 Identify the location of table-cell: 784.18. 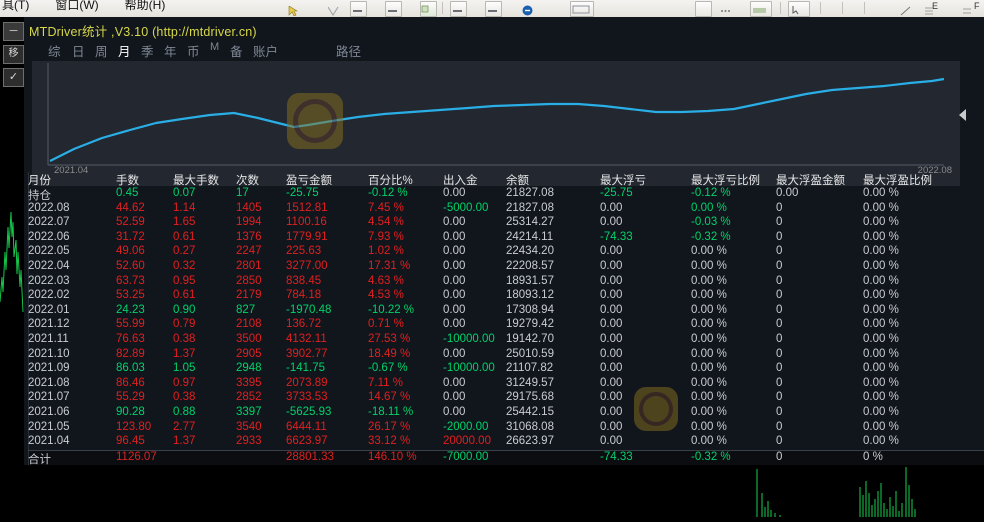
(304, 295).